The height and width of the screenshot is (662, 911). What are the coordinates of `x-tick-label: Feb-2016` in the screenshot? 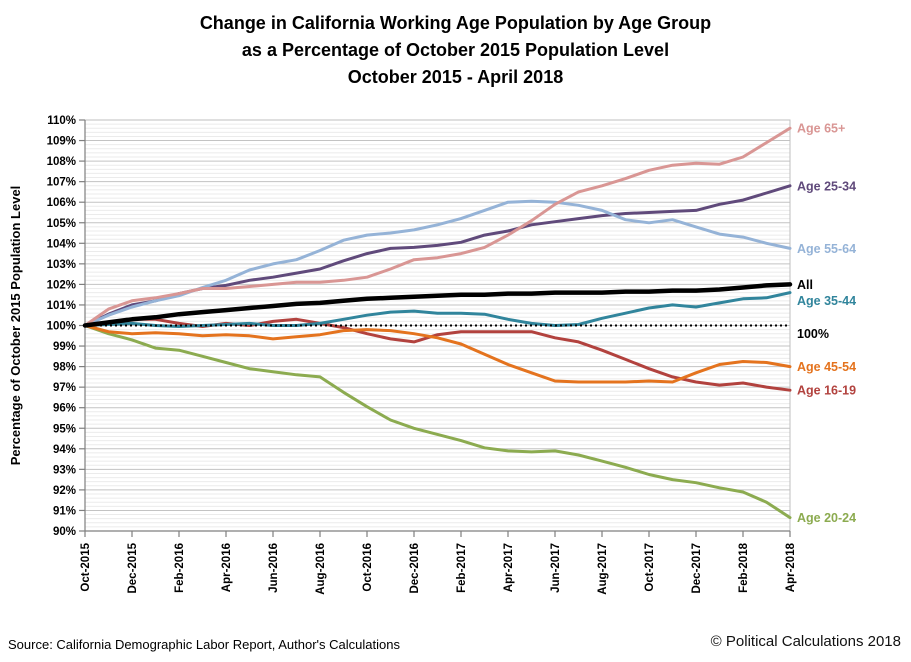 It's located at (180, 568).